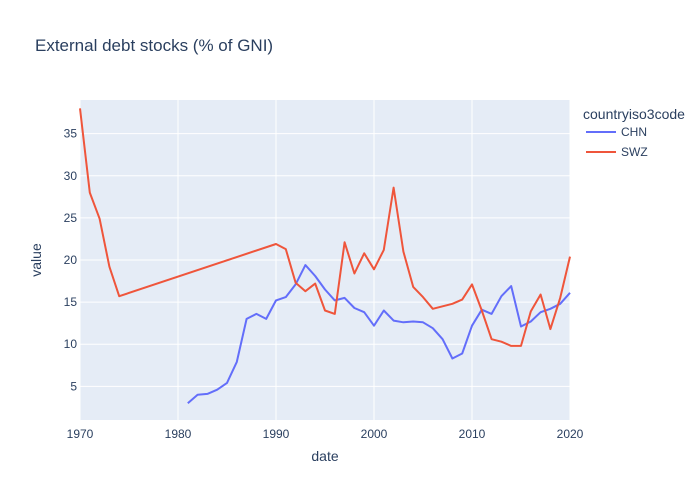 This screenshot has height=500, width=700. I want to click on y-tick-label: 25, so click(71, 218).